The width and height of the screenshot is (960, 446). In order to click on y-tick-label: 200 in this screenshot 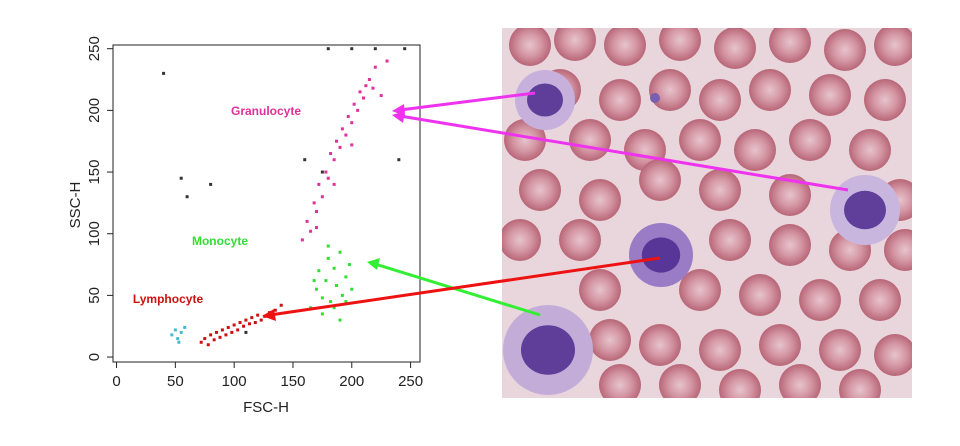, I will do `click(94, 110)`.